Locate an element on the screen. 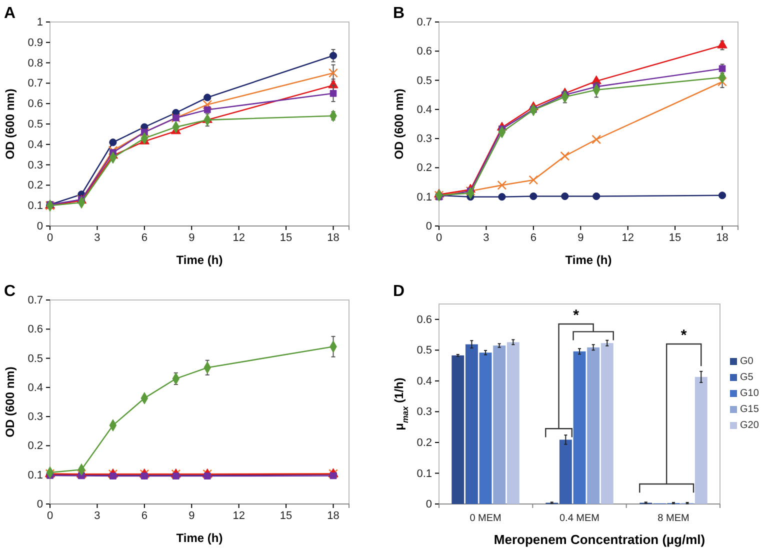 Image resolution: width=778 pixels, height=557 pixels. legend-label: G20 is located at coordinates (750, 425).